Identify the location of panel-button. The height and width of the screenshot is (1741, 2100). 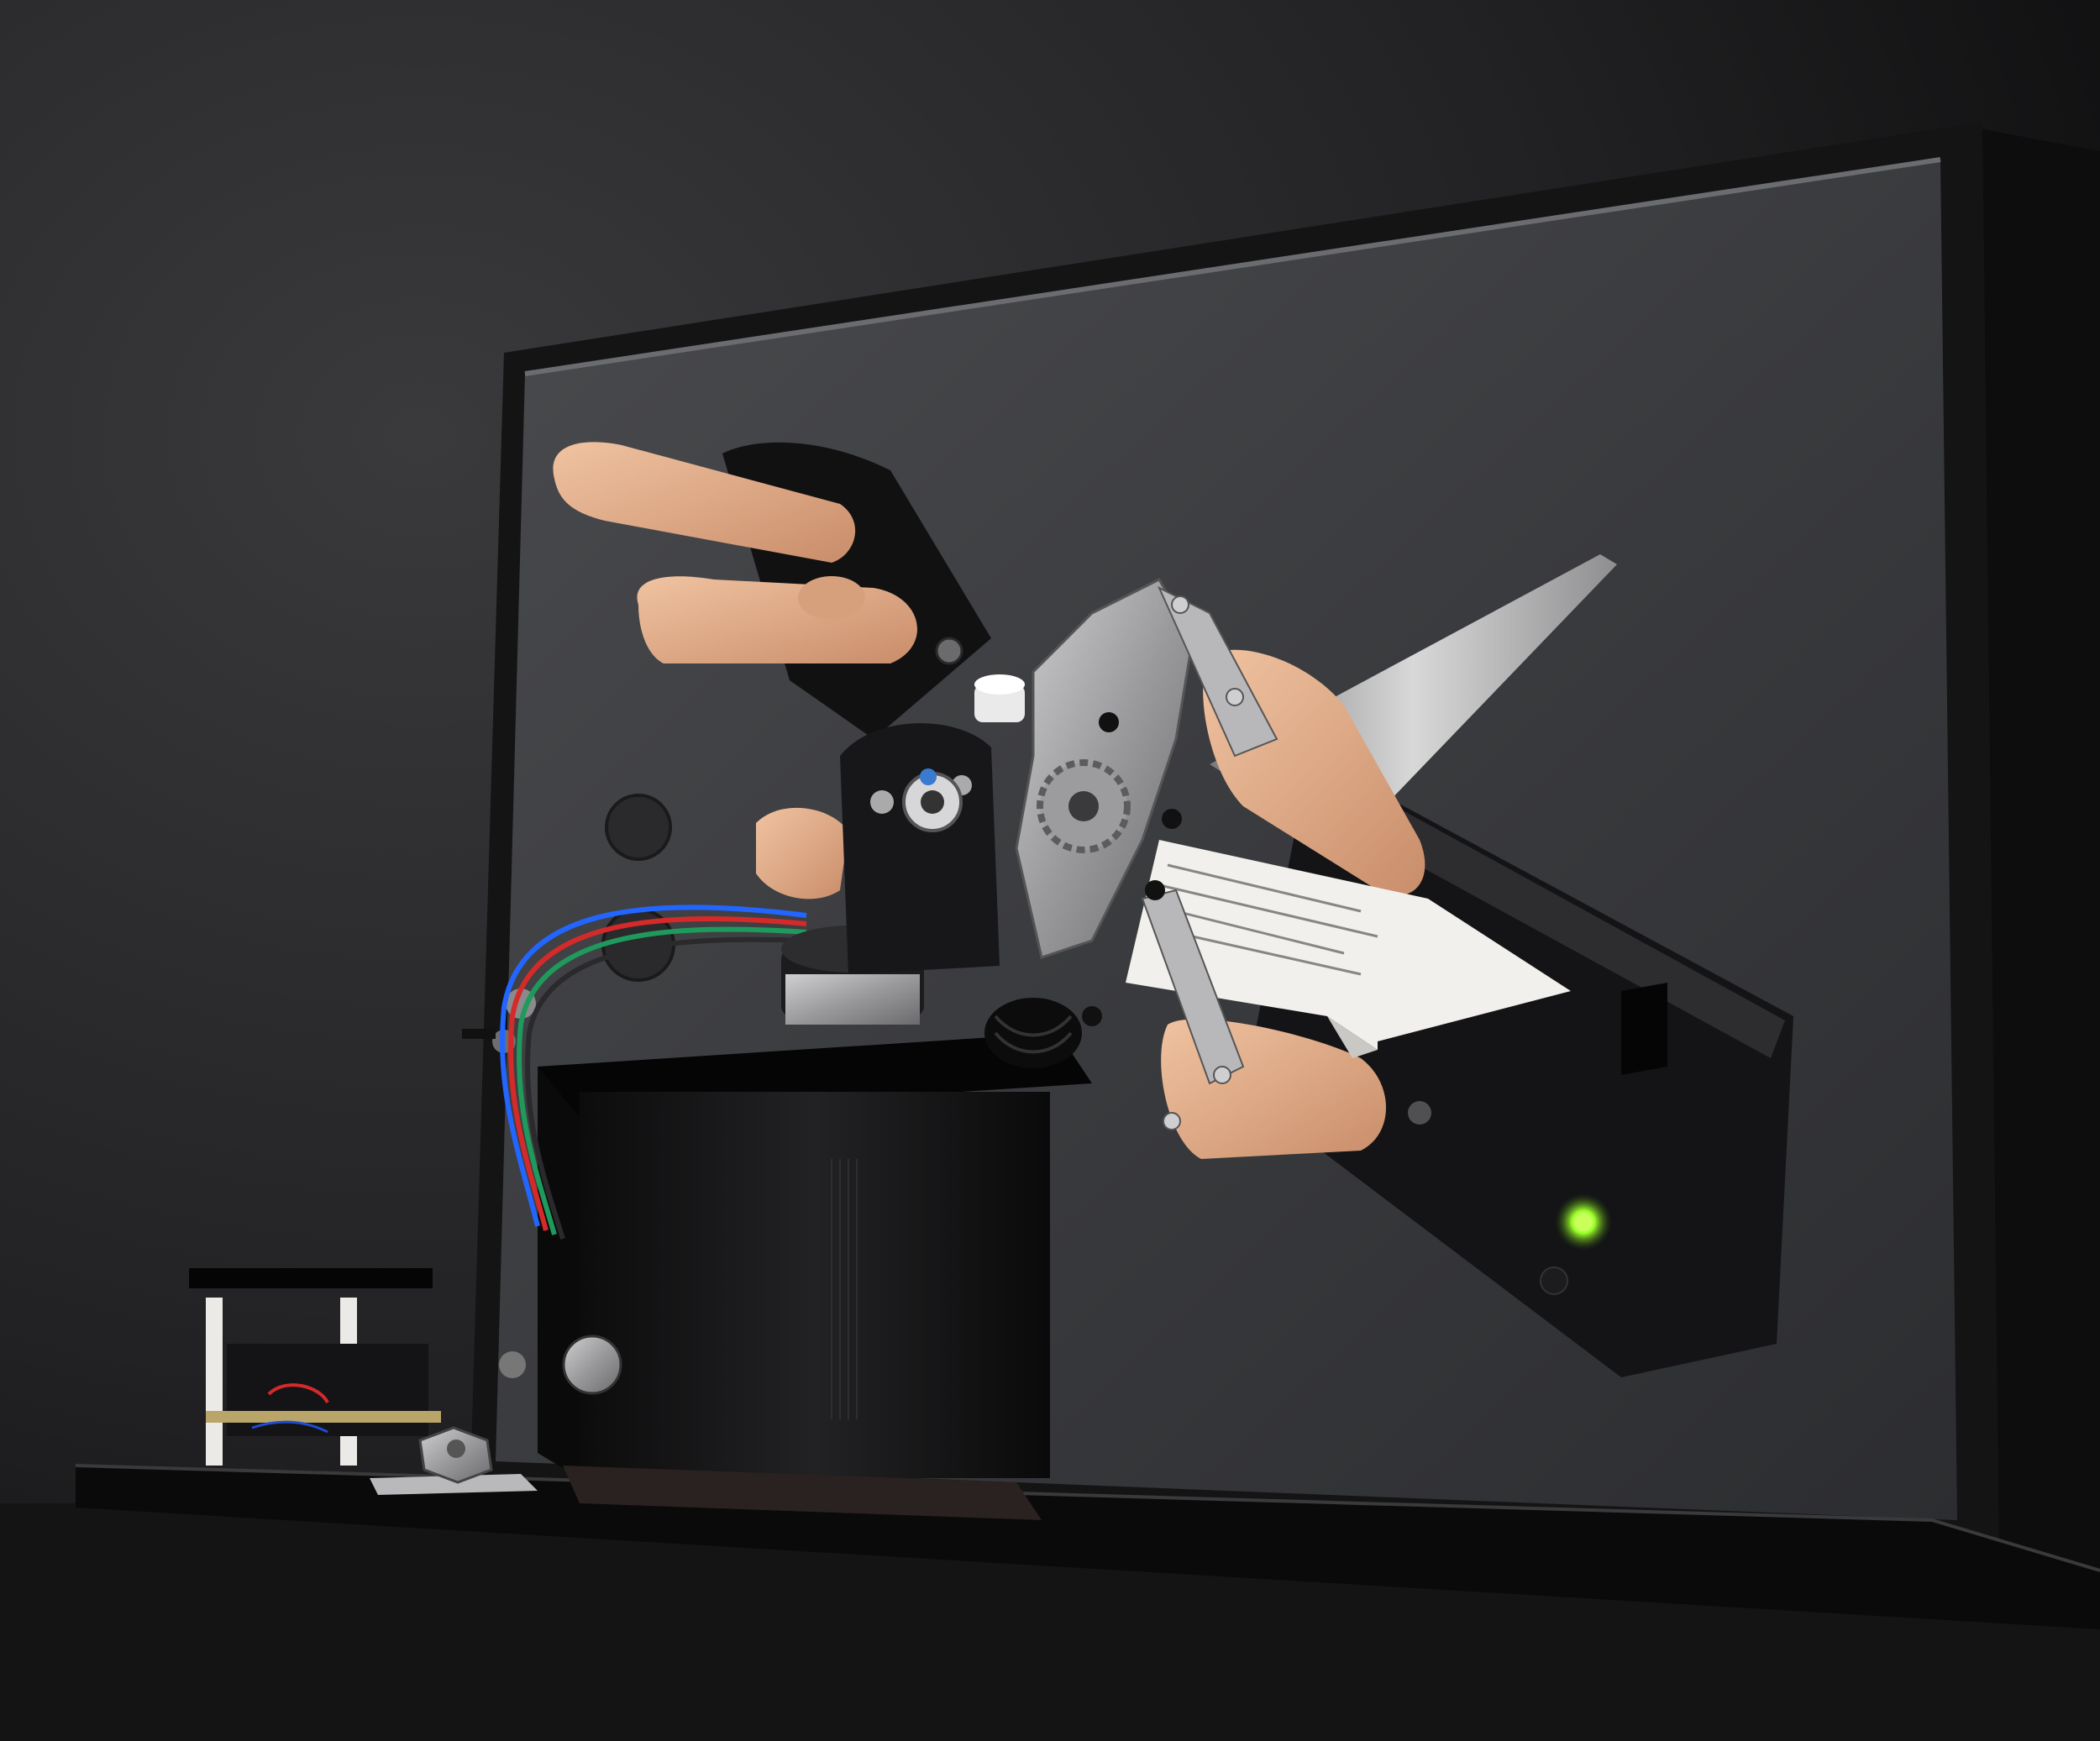
(1554, 1280).